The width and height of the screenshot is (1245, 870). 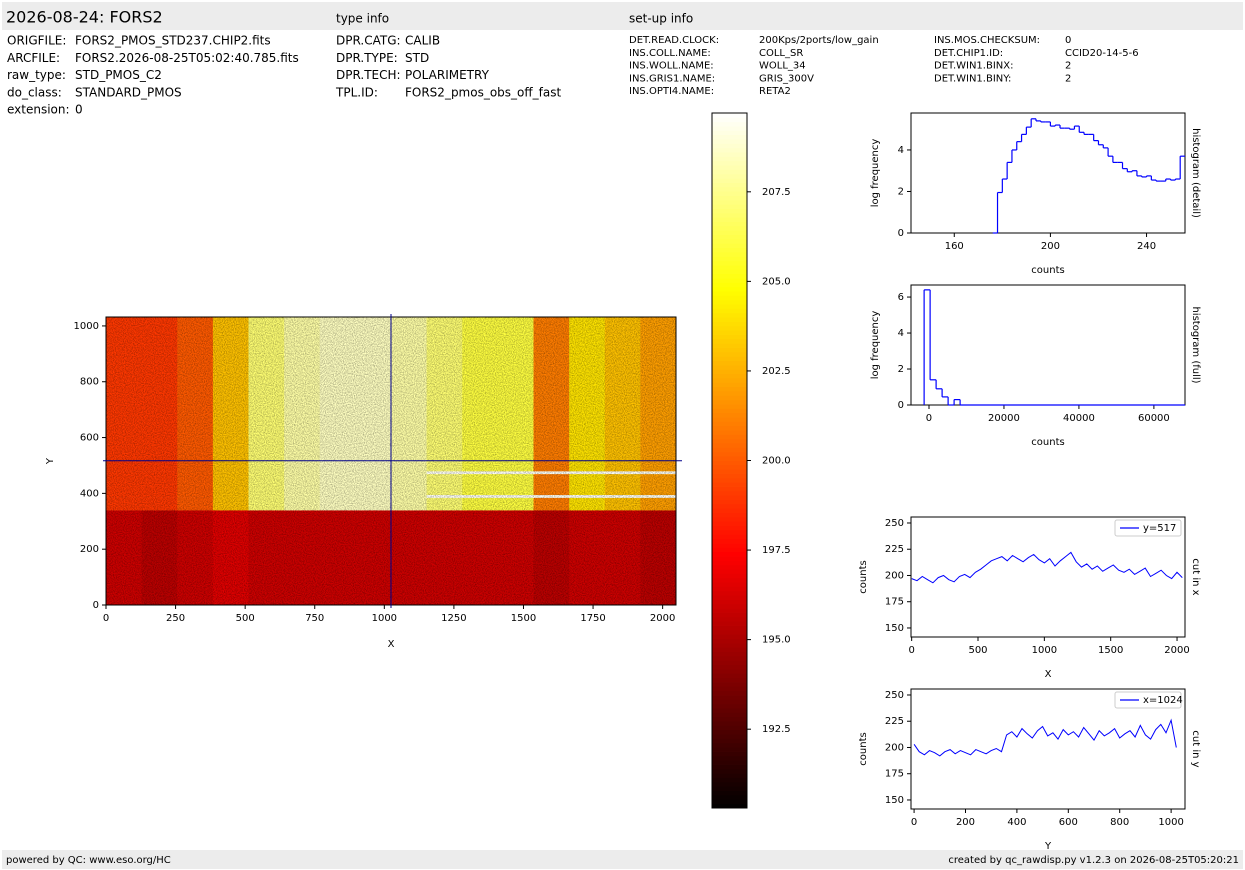 I want to click on x-tick-label: 0, so click(x=929, y=418).